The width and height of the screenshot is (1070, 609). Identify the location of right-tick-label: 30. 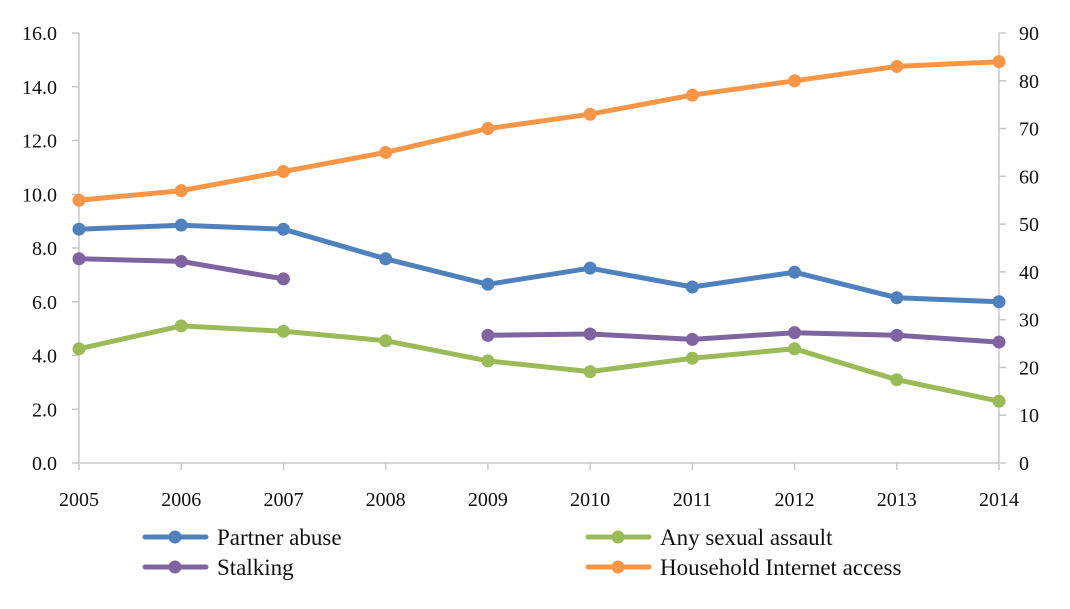
(1029, 321).